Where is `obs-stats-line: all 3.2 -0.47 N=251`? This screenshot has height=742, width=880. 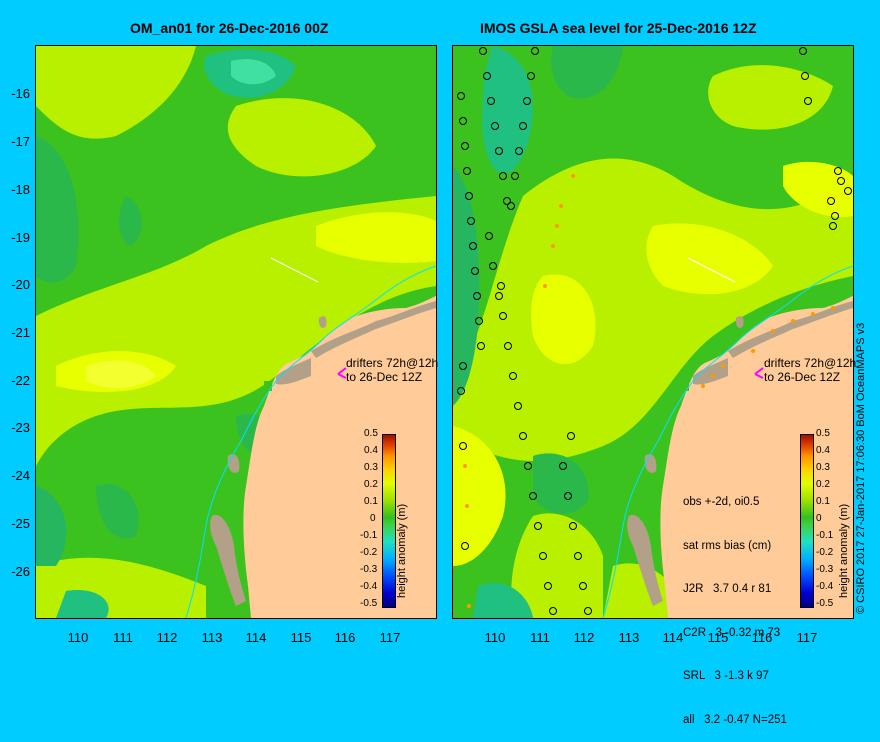 obs-stats-line: all 3.2 -0.47 N=251 is located at coordinates (735, 719).